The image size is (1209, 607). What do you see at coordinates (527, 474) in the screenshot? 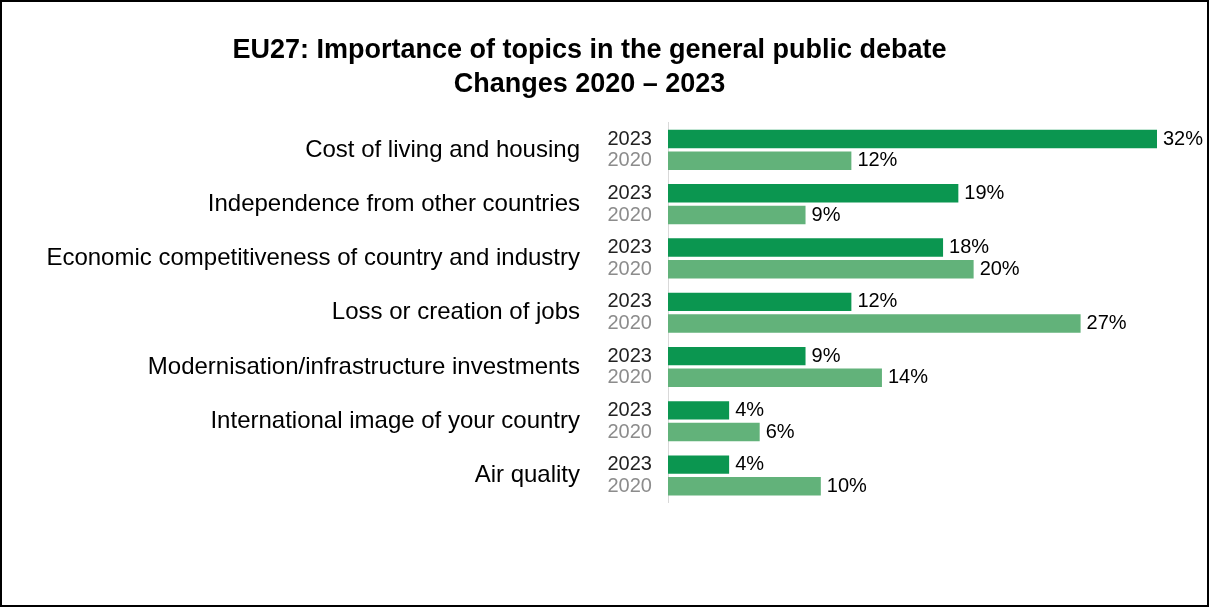
I see `y-tick-label: Air quality` at bounding box center [527, 474].